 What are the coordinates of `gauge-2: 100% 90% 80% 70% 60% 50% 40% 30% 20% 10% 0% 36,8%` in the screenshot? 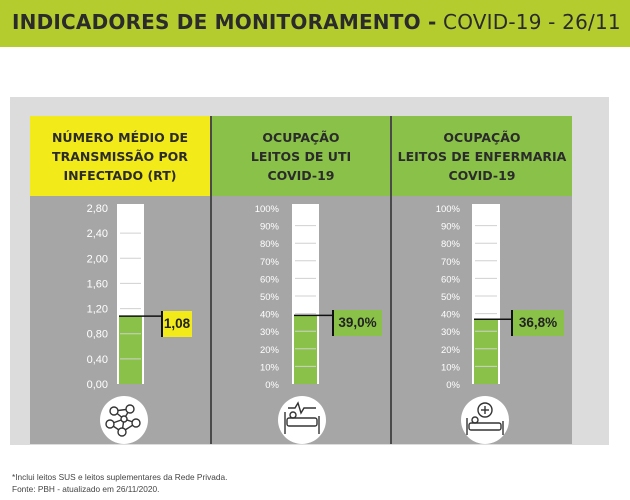 It's located at (500, 324).